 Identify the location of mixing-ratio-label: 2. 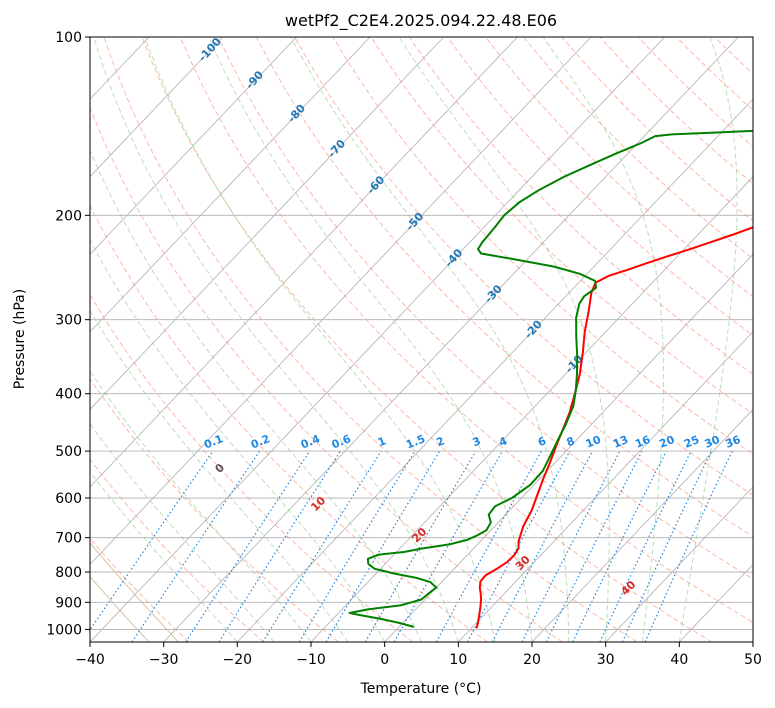
(440, 441).